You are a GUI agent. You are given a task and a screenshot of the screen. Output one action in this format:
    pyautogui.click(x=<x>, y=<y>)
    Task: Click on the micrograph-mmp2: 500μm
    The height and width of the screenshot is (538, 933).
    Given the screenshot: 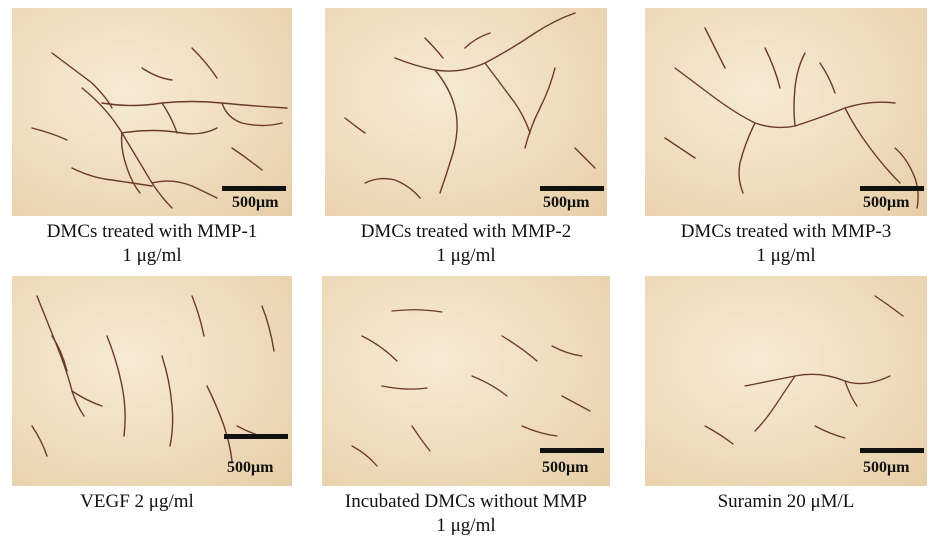 What is the action you would take?
    pyautogui.click(x=466, y=112)
    